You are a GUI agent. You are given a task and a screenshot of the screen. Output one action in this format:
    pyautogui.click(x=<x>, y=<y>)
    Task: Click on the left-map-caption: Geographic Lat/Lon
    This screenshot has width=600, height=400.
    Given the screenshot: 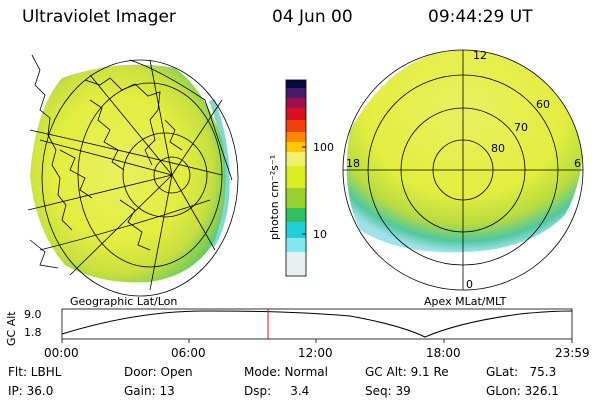 What is the action you would take?
    pyautogui.click(x=124, y=301)
    